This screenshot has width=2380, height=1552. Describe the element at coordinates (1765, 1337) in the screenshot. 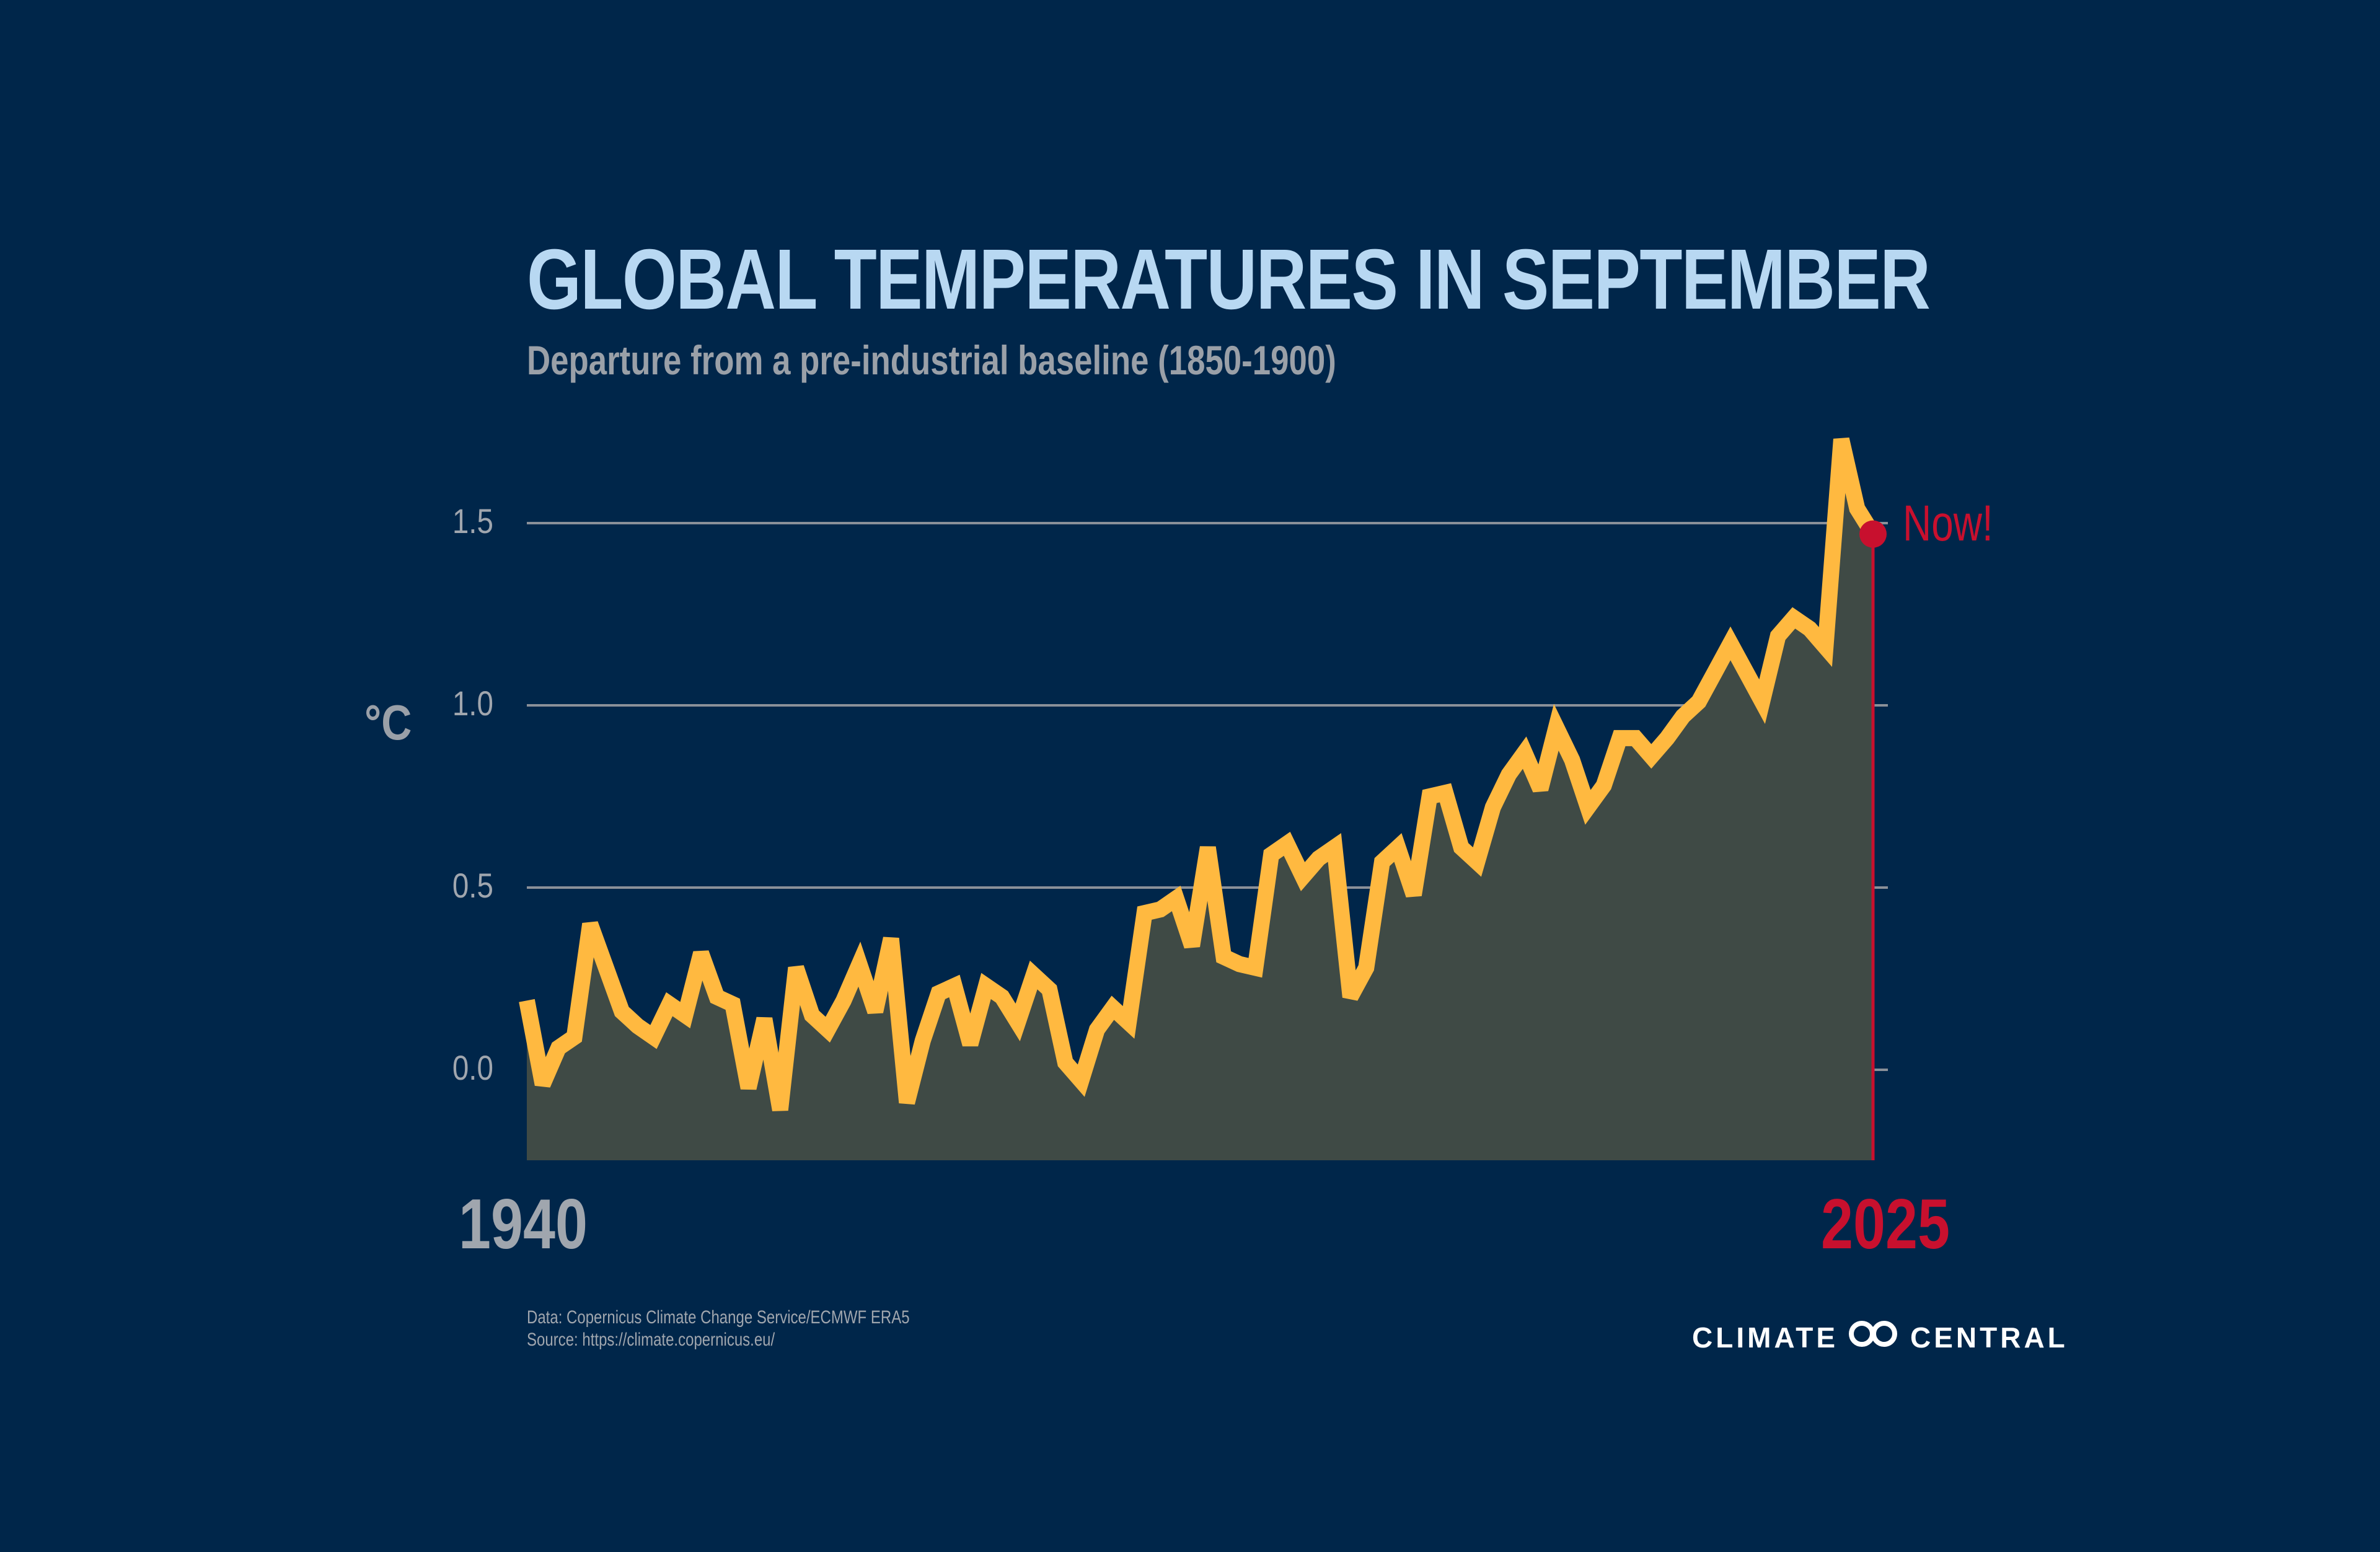

I see `logo-text-climate: CLIMATE` at that location.